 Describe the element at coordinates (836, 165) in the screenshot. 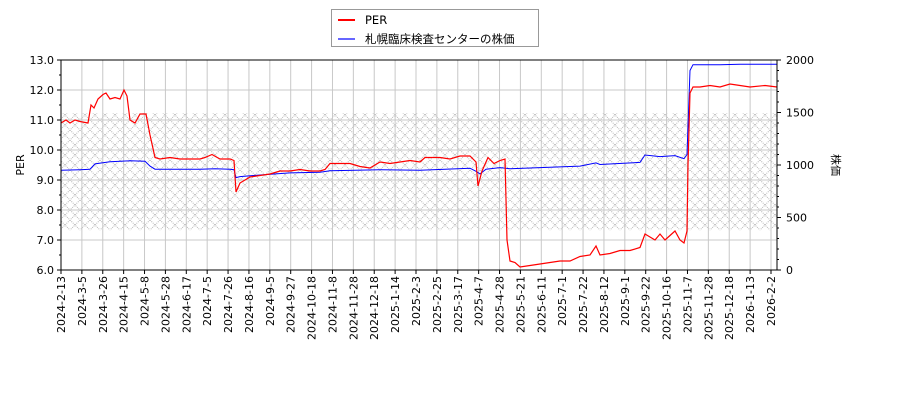

I see `right-axis-title: 株価` at that location.